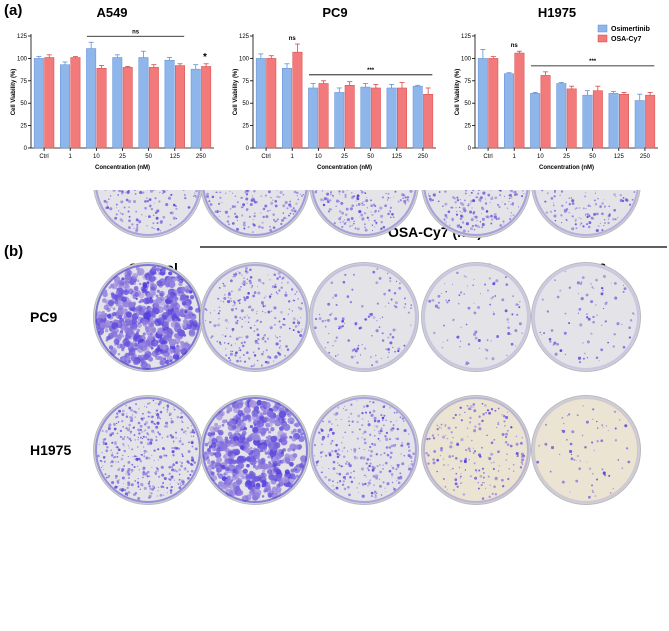 The image size is (669, 631). I want to click on significance-label: ns, so click(136, 32).